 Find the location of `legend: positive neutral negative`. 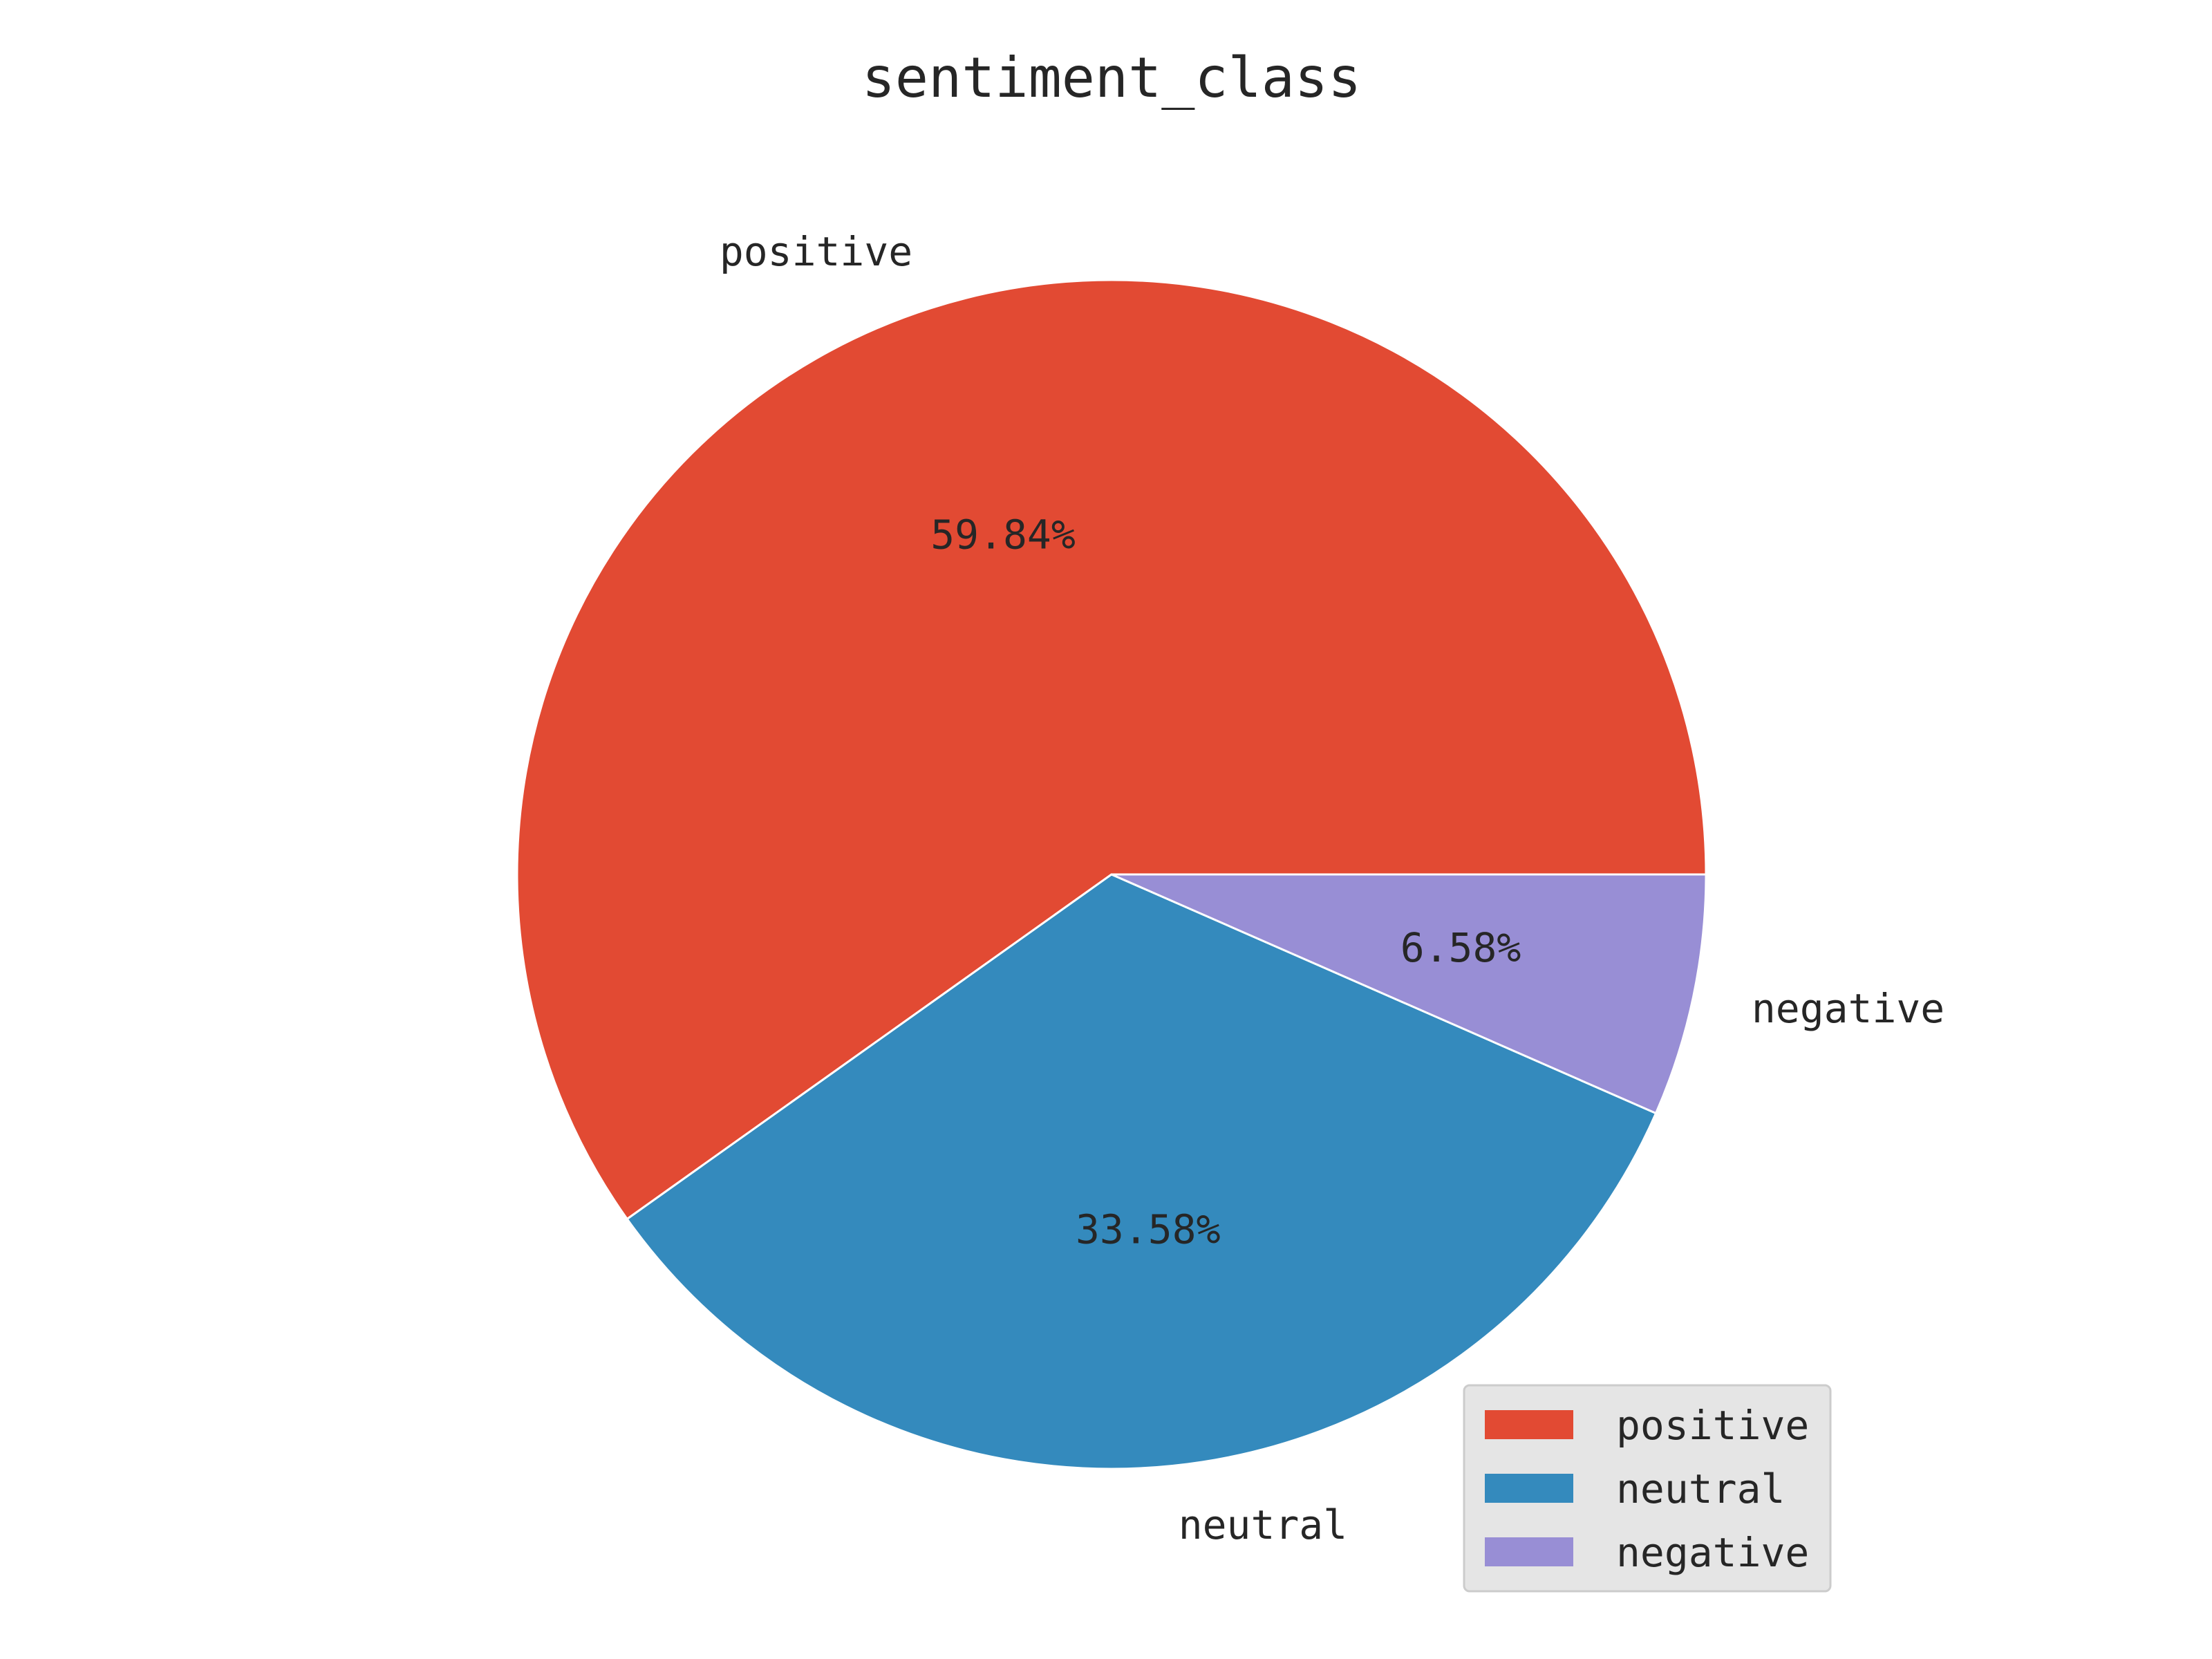

legend: positive neutral negative is located at coordinates (1647, 1488).